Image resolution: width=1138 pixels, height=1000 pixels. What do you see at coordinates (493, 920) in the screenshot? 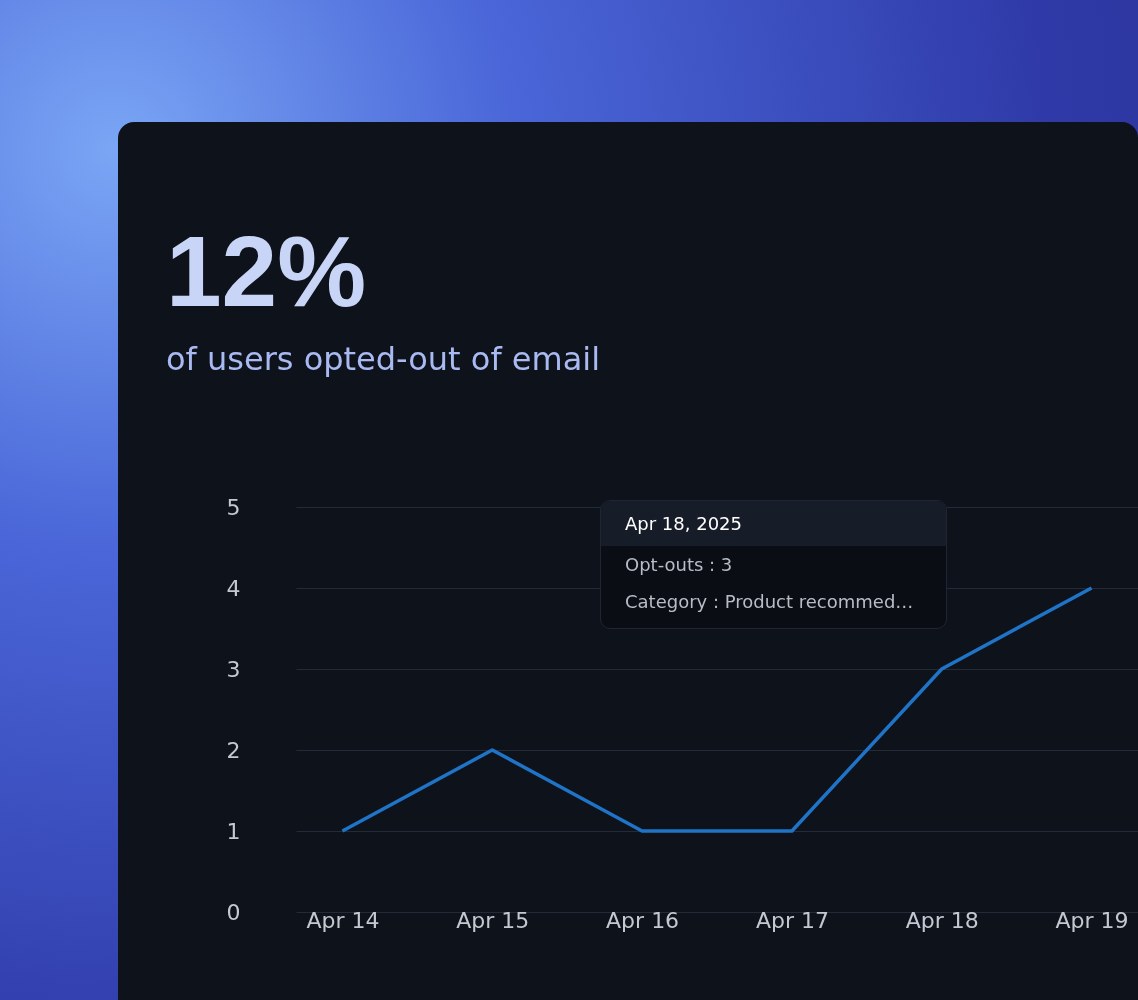
I see `x-tick-label: Apr 15` at bounding box center [493, 920].